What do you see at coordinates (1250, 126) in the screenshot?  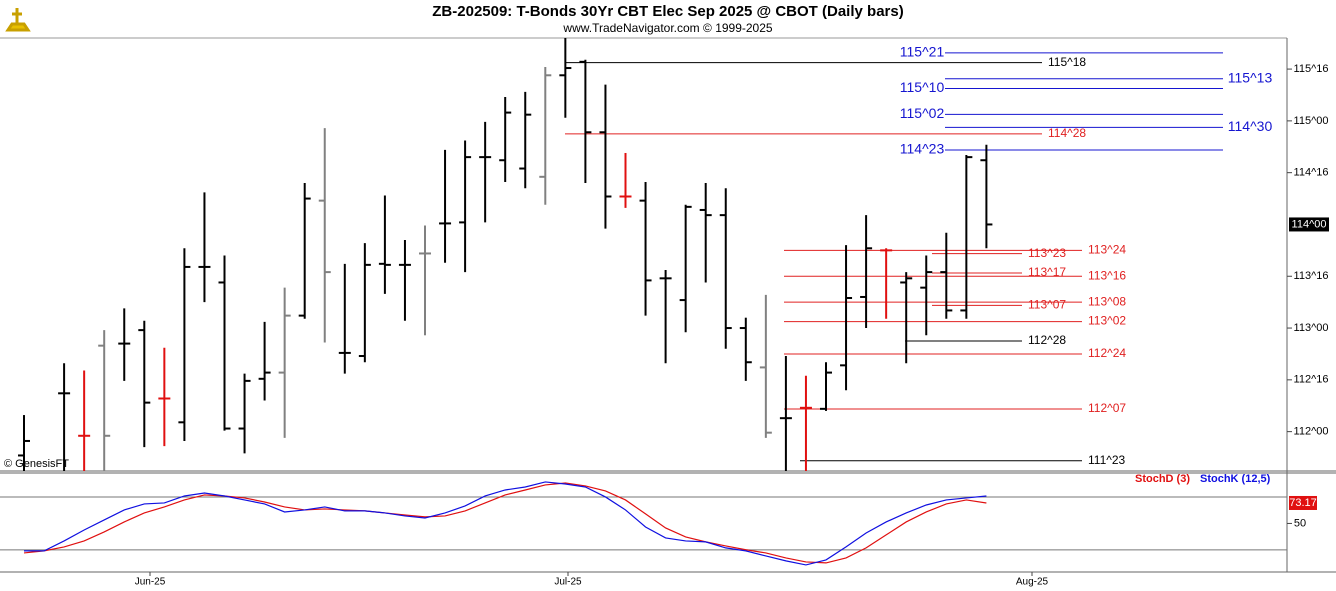 I see `level-label: 114^30` at bounding box center [1250, 126].